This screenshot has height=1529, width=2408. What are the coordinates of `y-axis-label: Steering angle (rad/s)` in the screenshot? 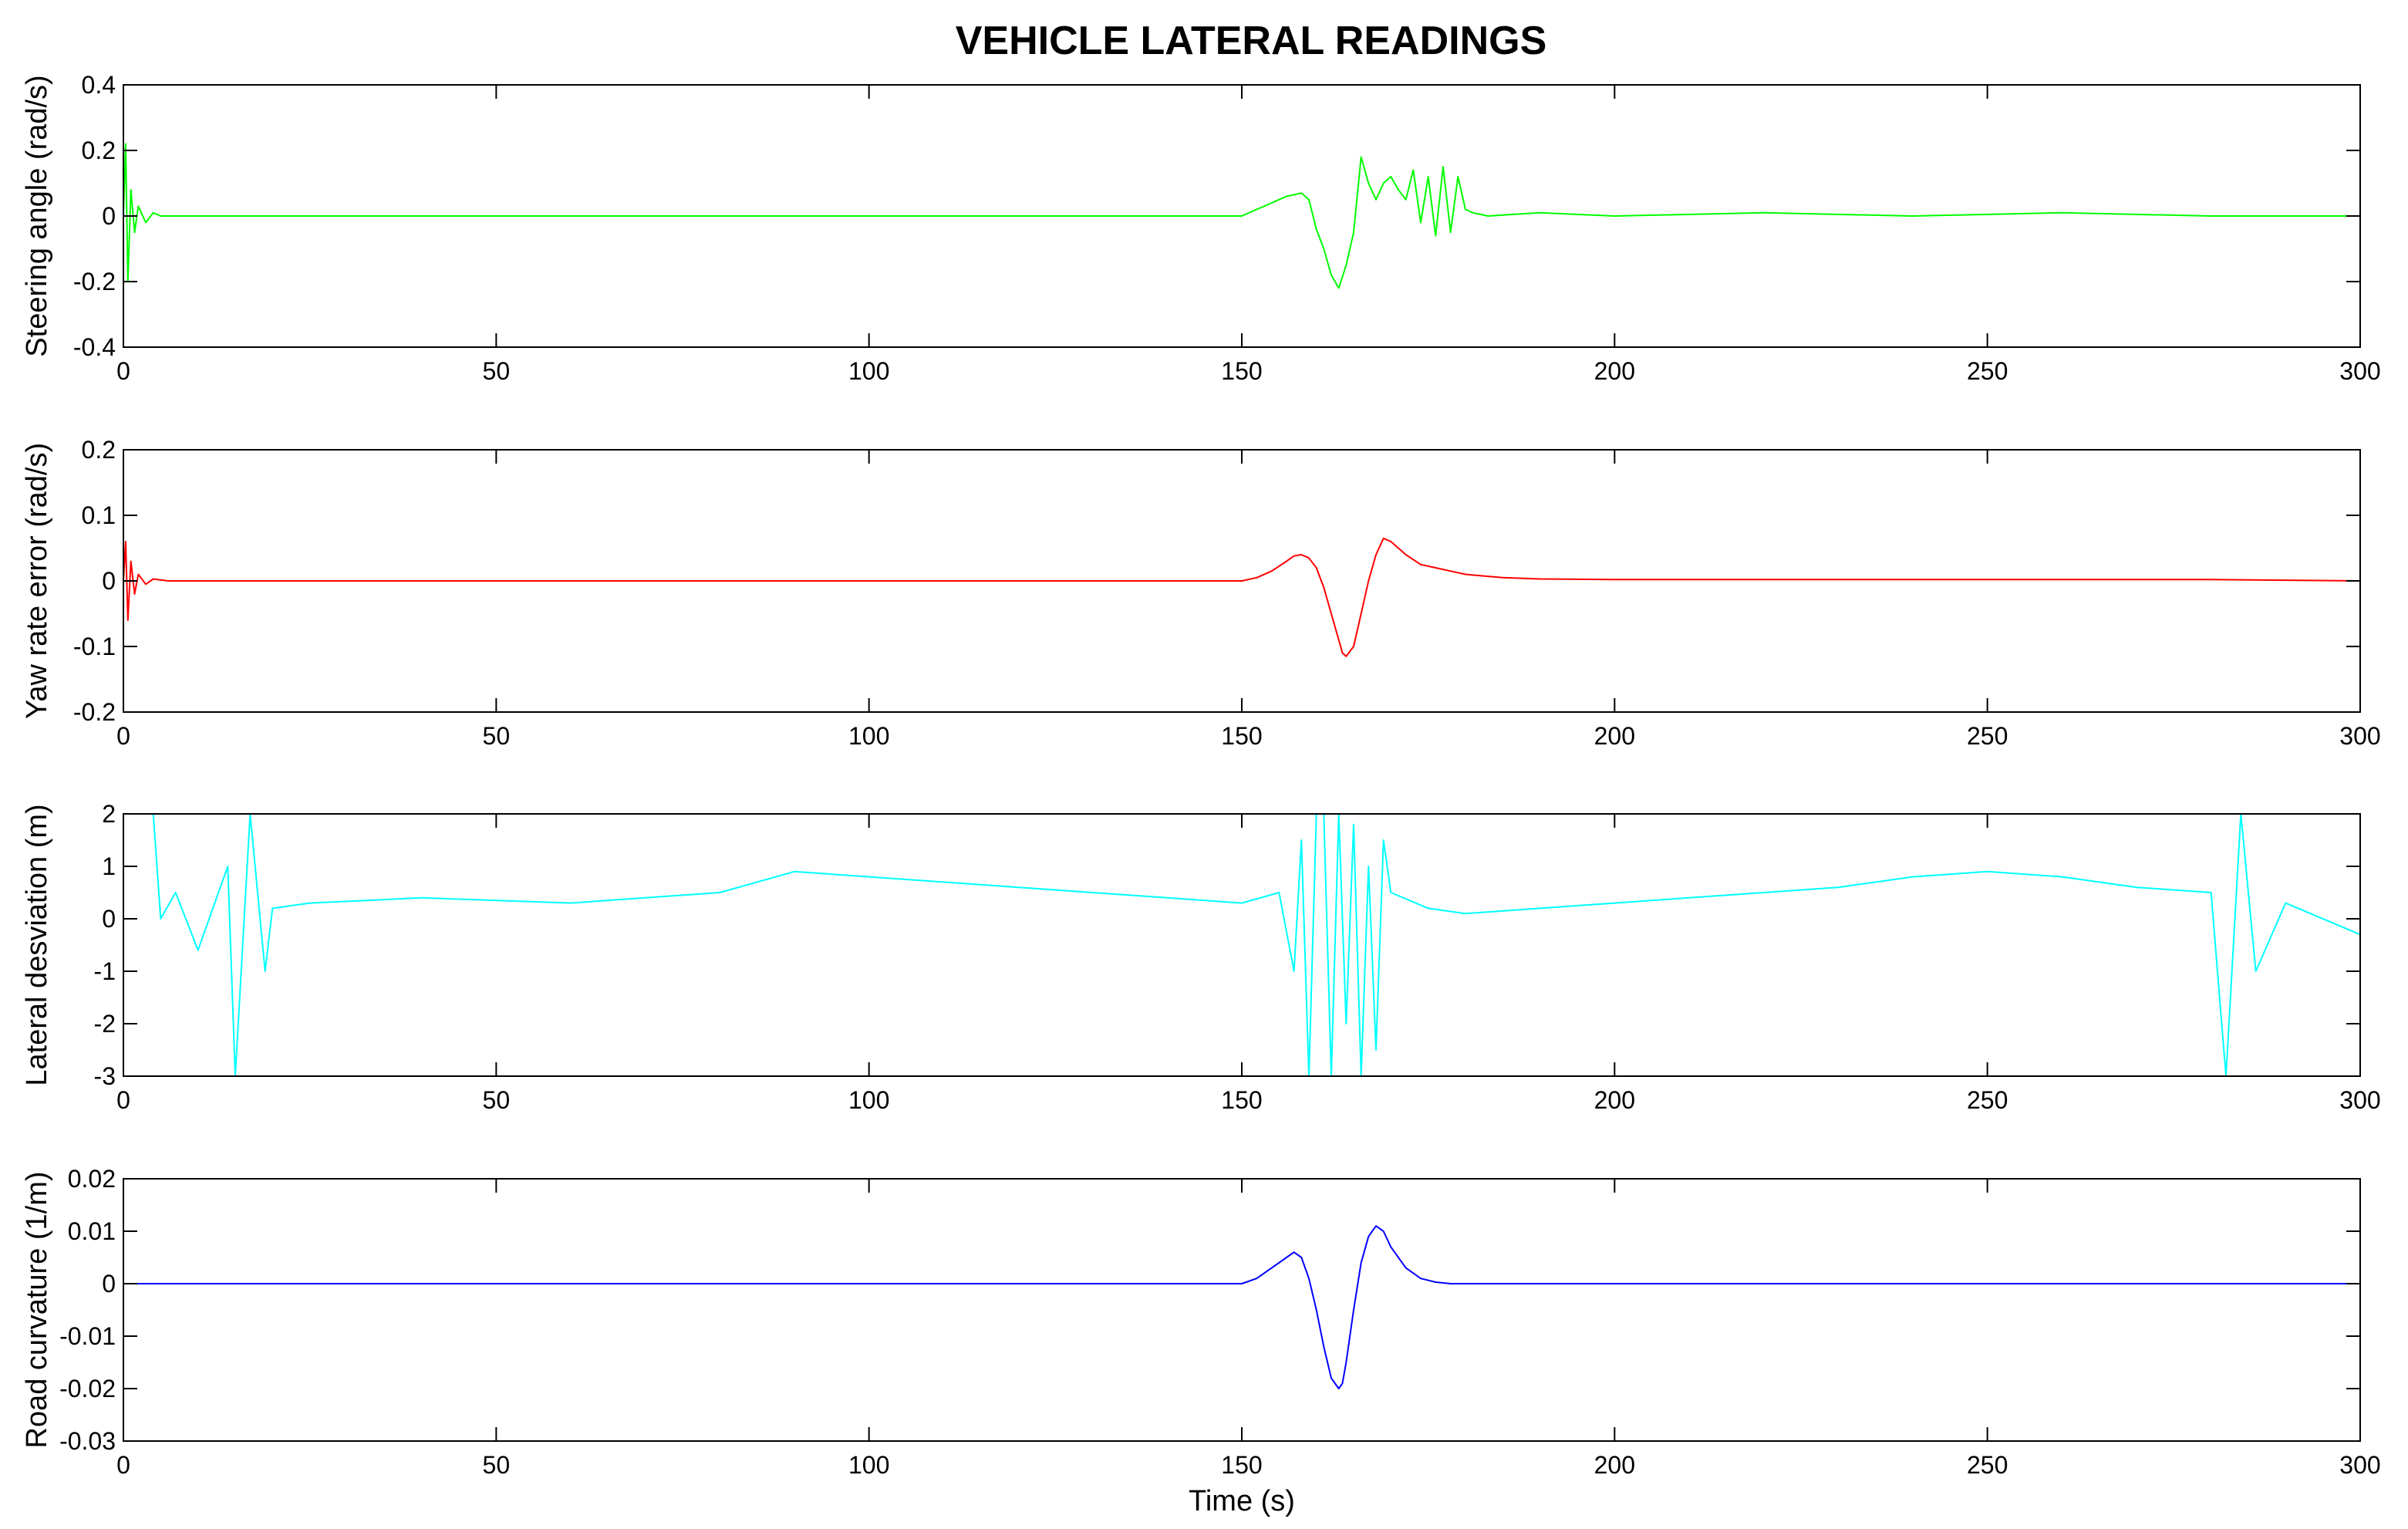 It's located at (37, 215).